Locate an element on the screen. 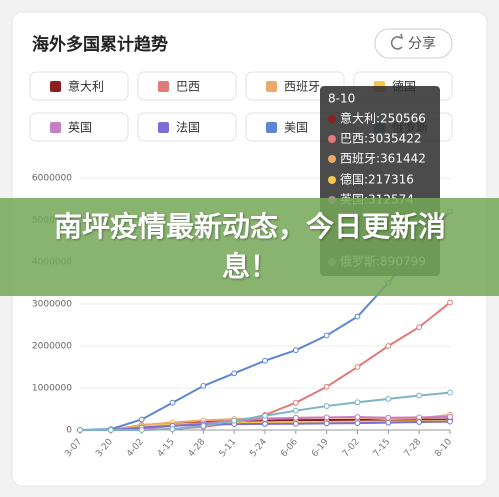  legend-label: 意大利 is located at coordinates (86, 86).